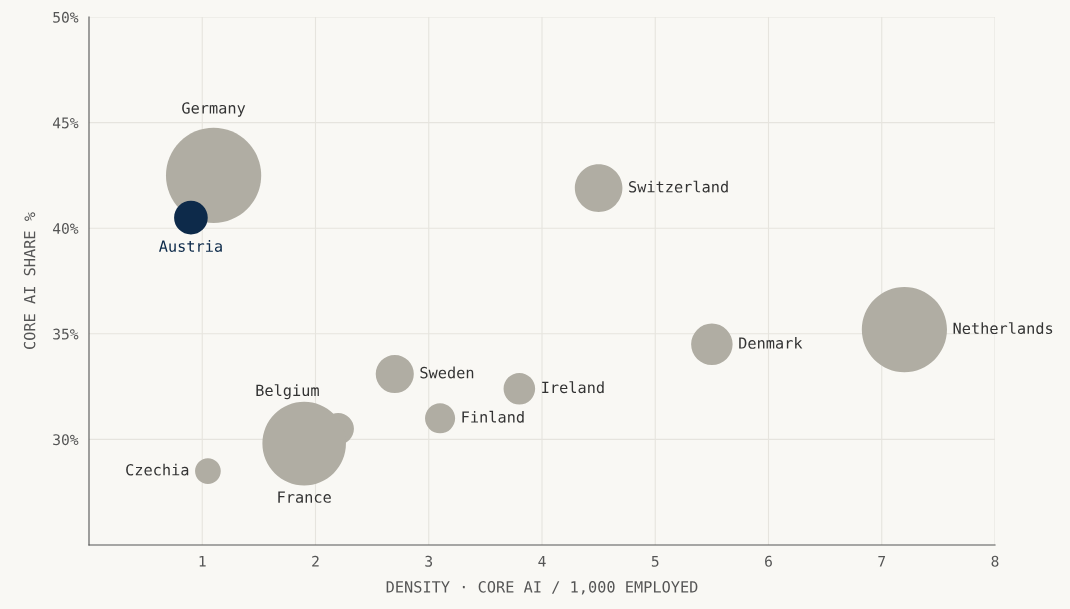 The height and width of the screenshot is (609, 1070). What do you see at coordinates (65, 228) in the screenshot?
I see `y-tick-label: 40%` at bounding box center [65, 228].